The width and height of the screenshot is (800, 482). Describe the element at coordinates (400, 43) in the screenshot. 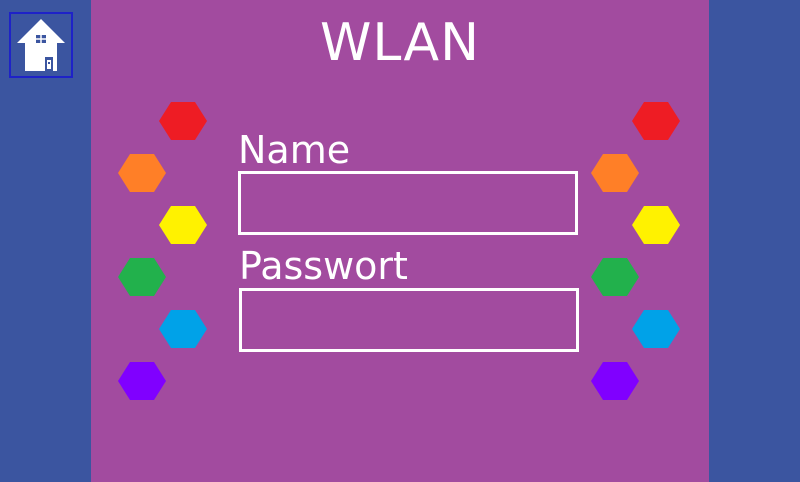

I see `page-title: WLAN` at that location.